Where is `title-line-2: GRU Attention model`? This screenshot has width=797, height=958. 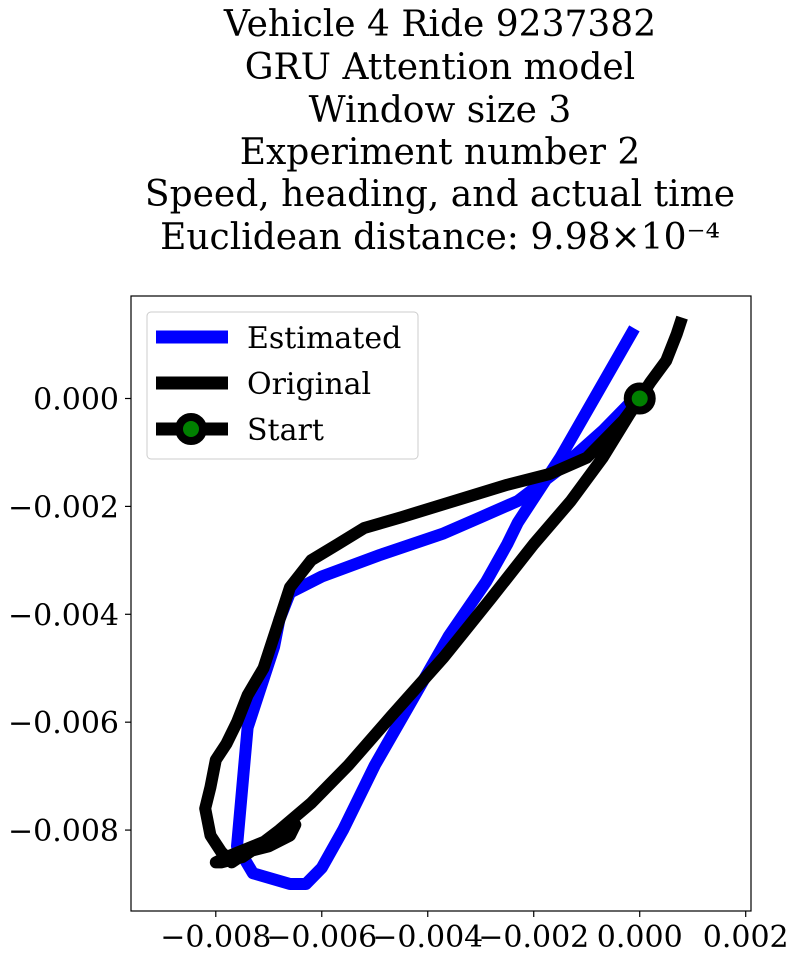 title-line-2: GRU Attention model is located at coordinates (440, 67).